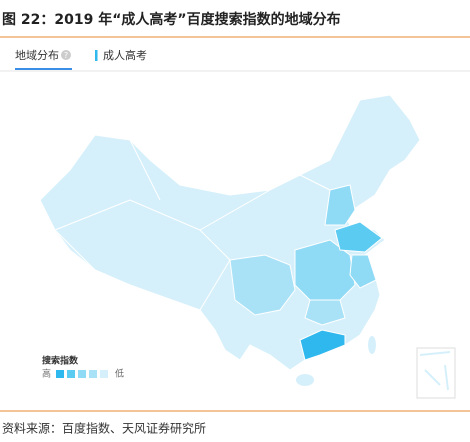  I want to click on help-icon, so click(66, 55).